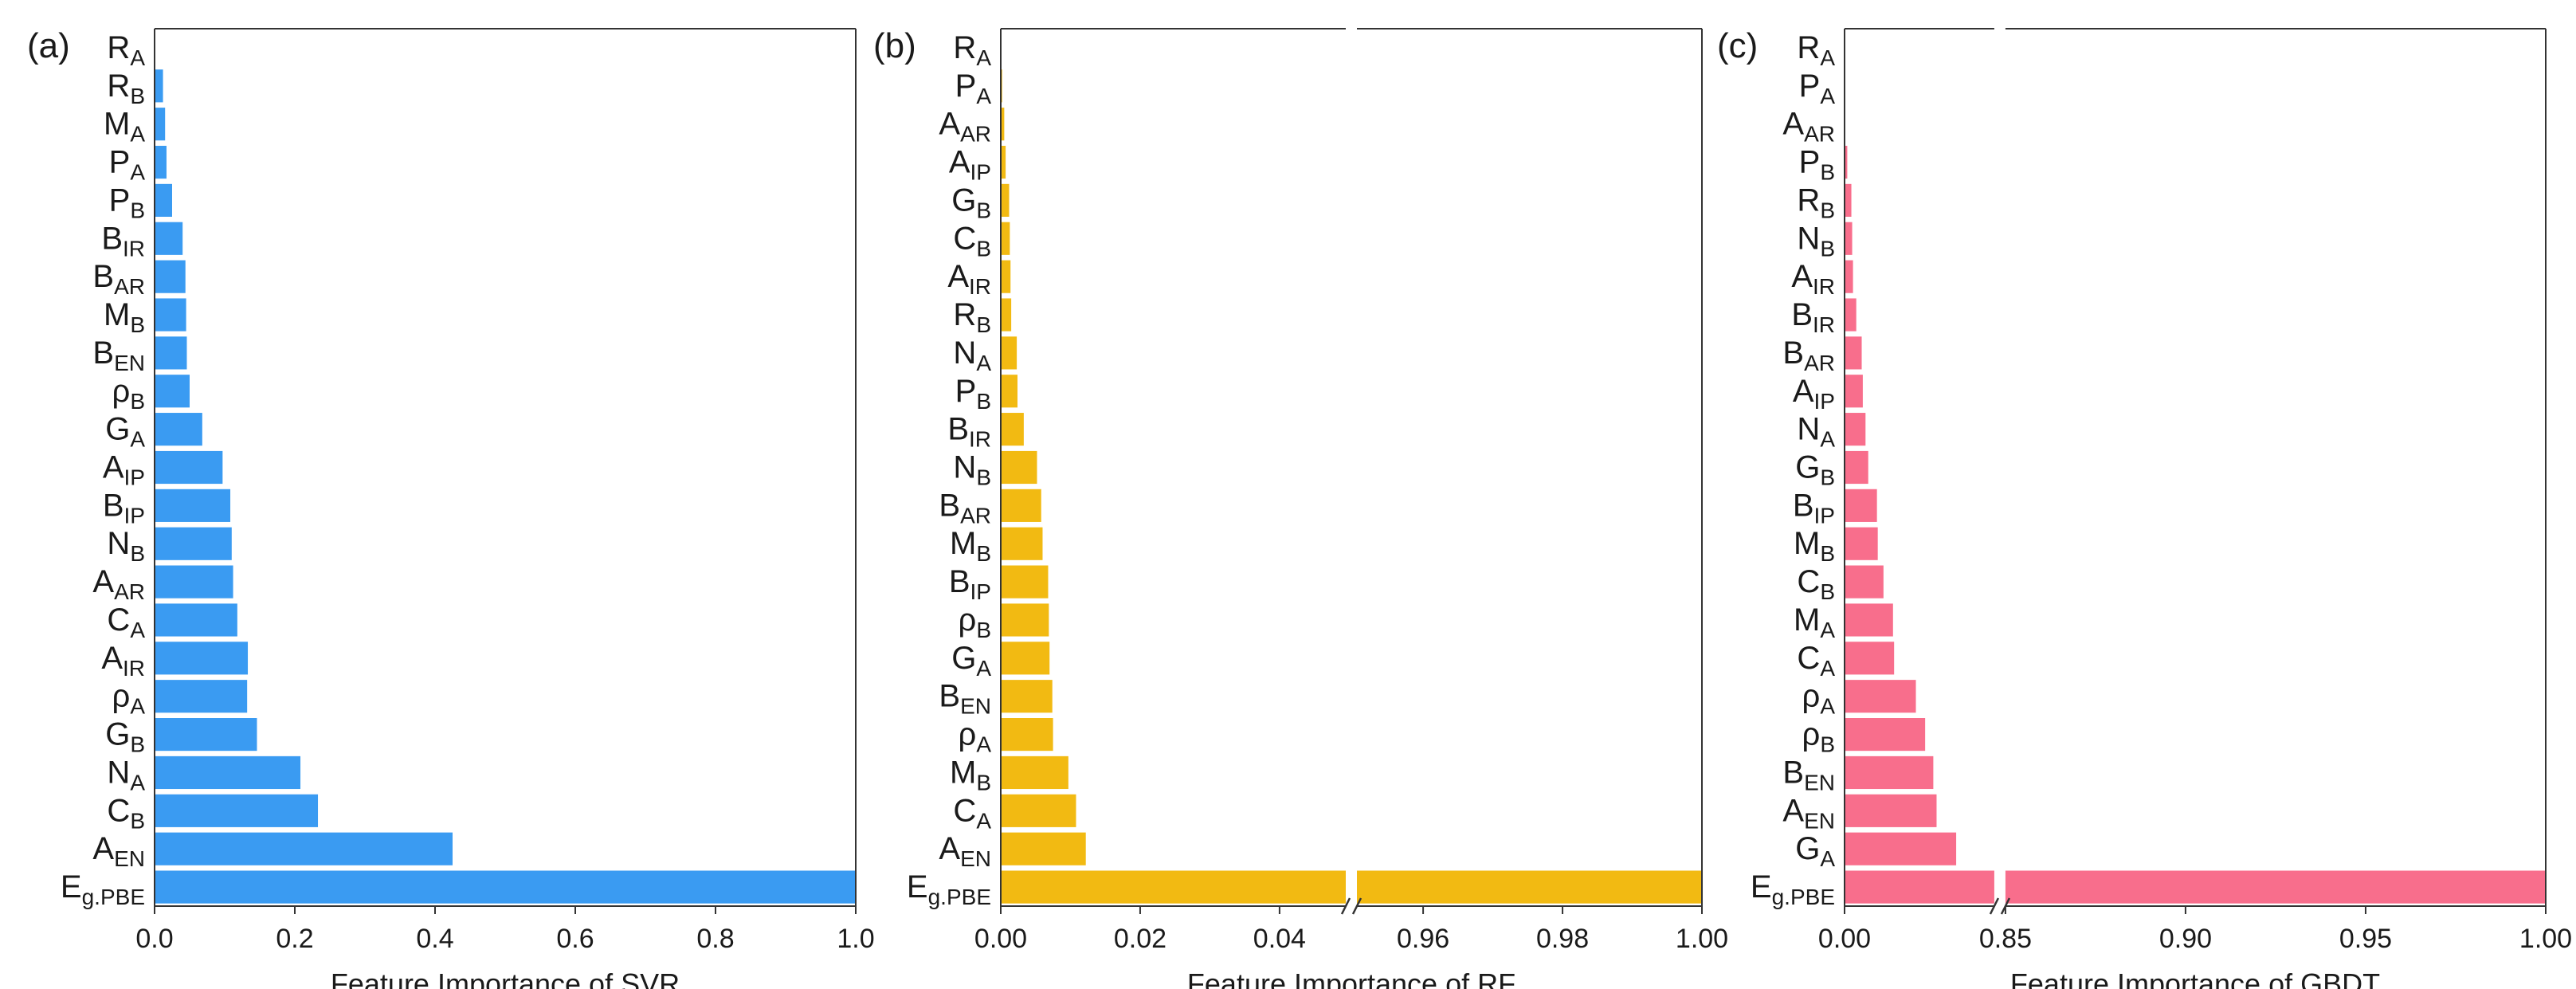 This screenshot has height=989, width=2576. What do you see at coordinates (1140, 939) in the screenshot?
I see `x-tick-label: 0.02` at bounding box center [1140, 939].